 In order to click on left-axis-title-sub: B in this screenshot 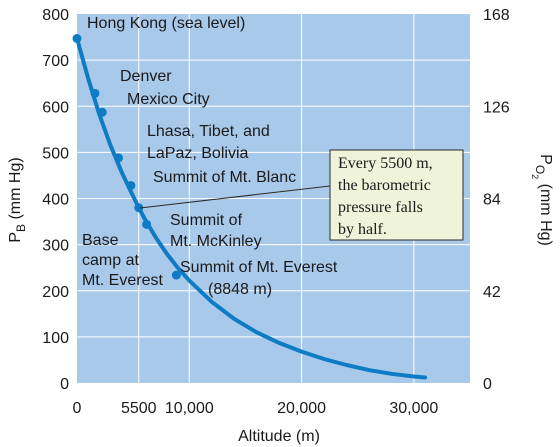, I will do `click(21, 228)`.